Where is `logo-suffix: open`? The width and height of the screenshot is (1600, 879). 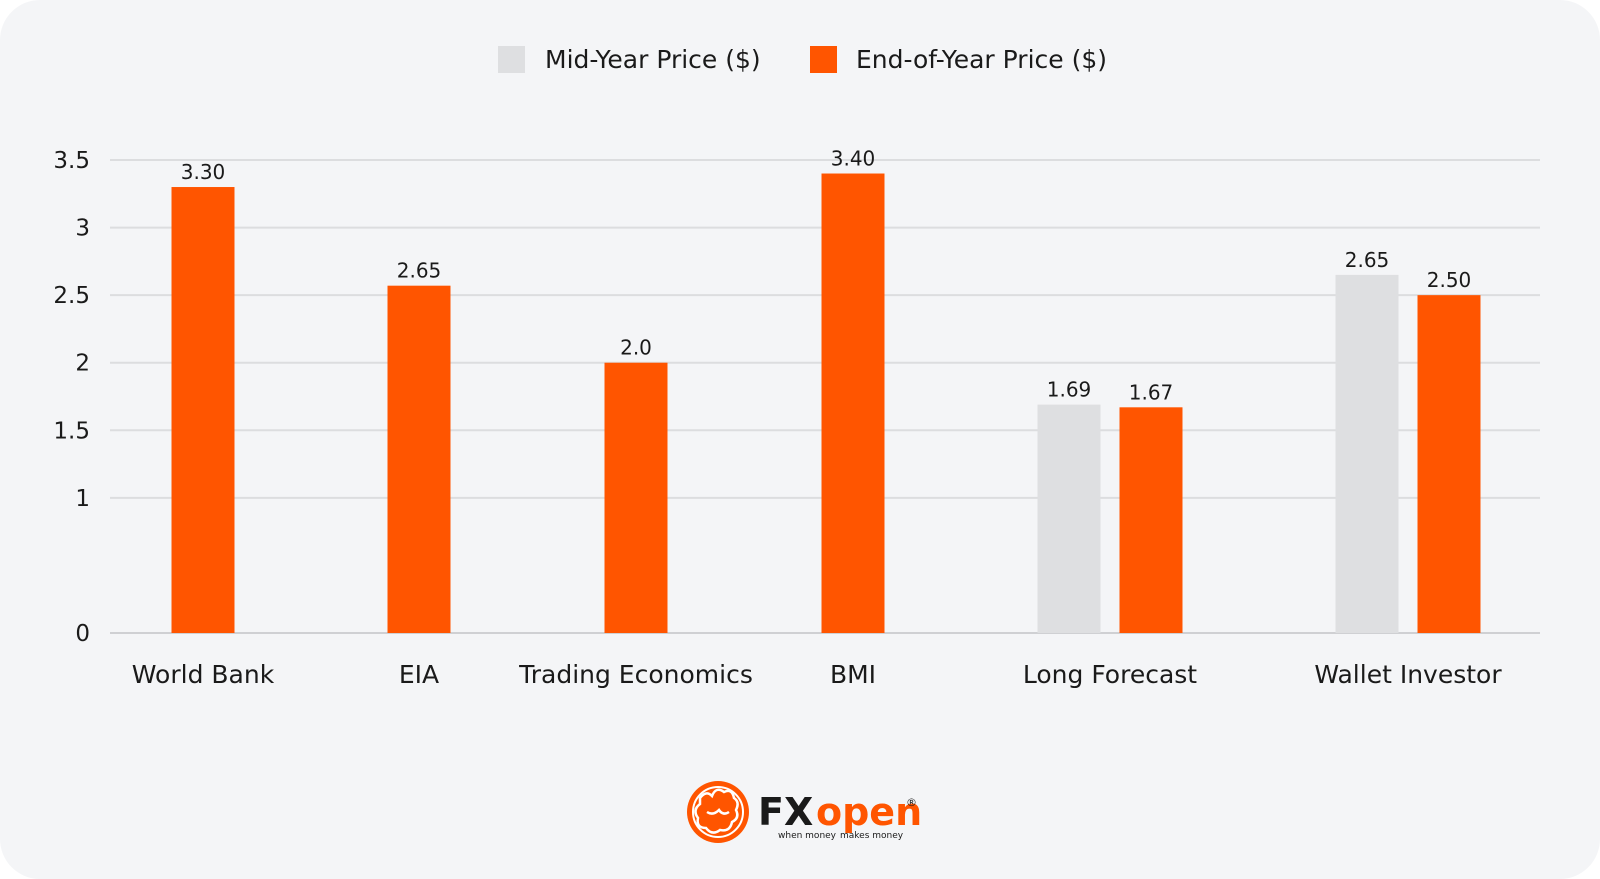
logo-suffix: open is located at coordinates (869, 812).